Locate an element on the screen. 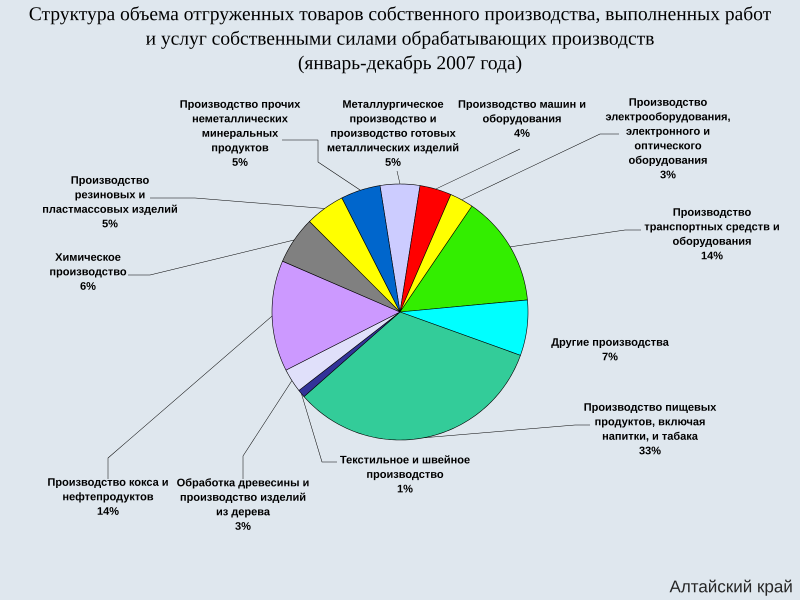  slice-label: Другие производства is located at coordinates (610, 343).